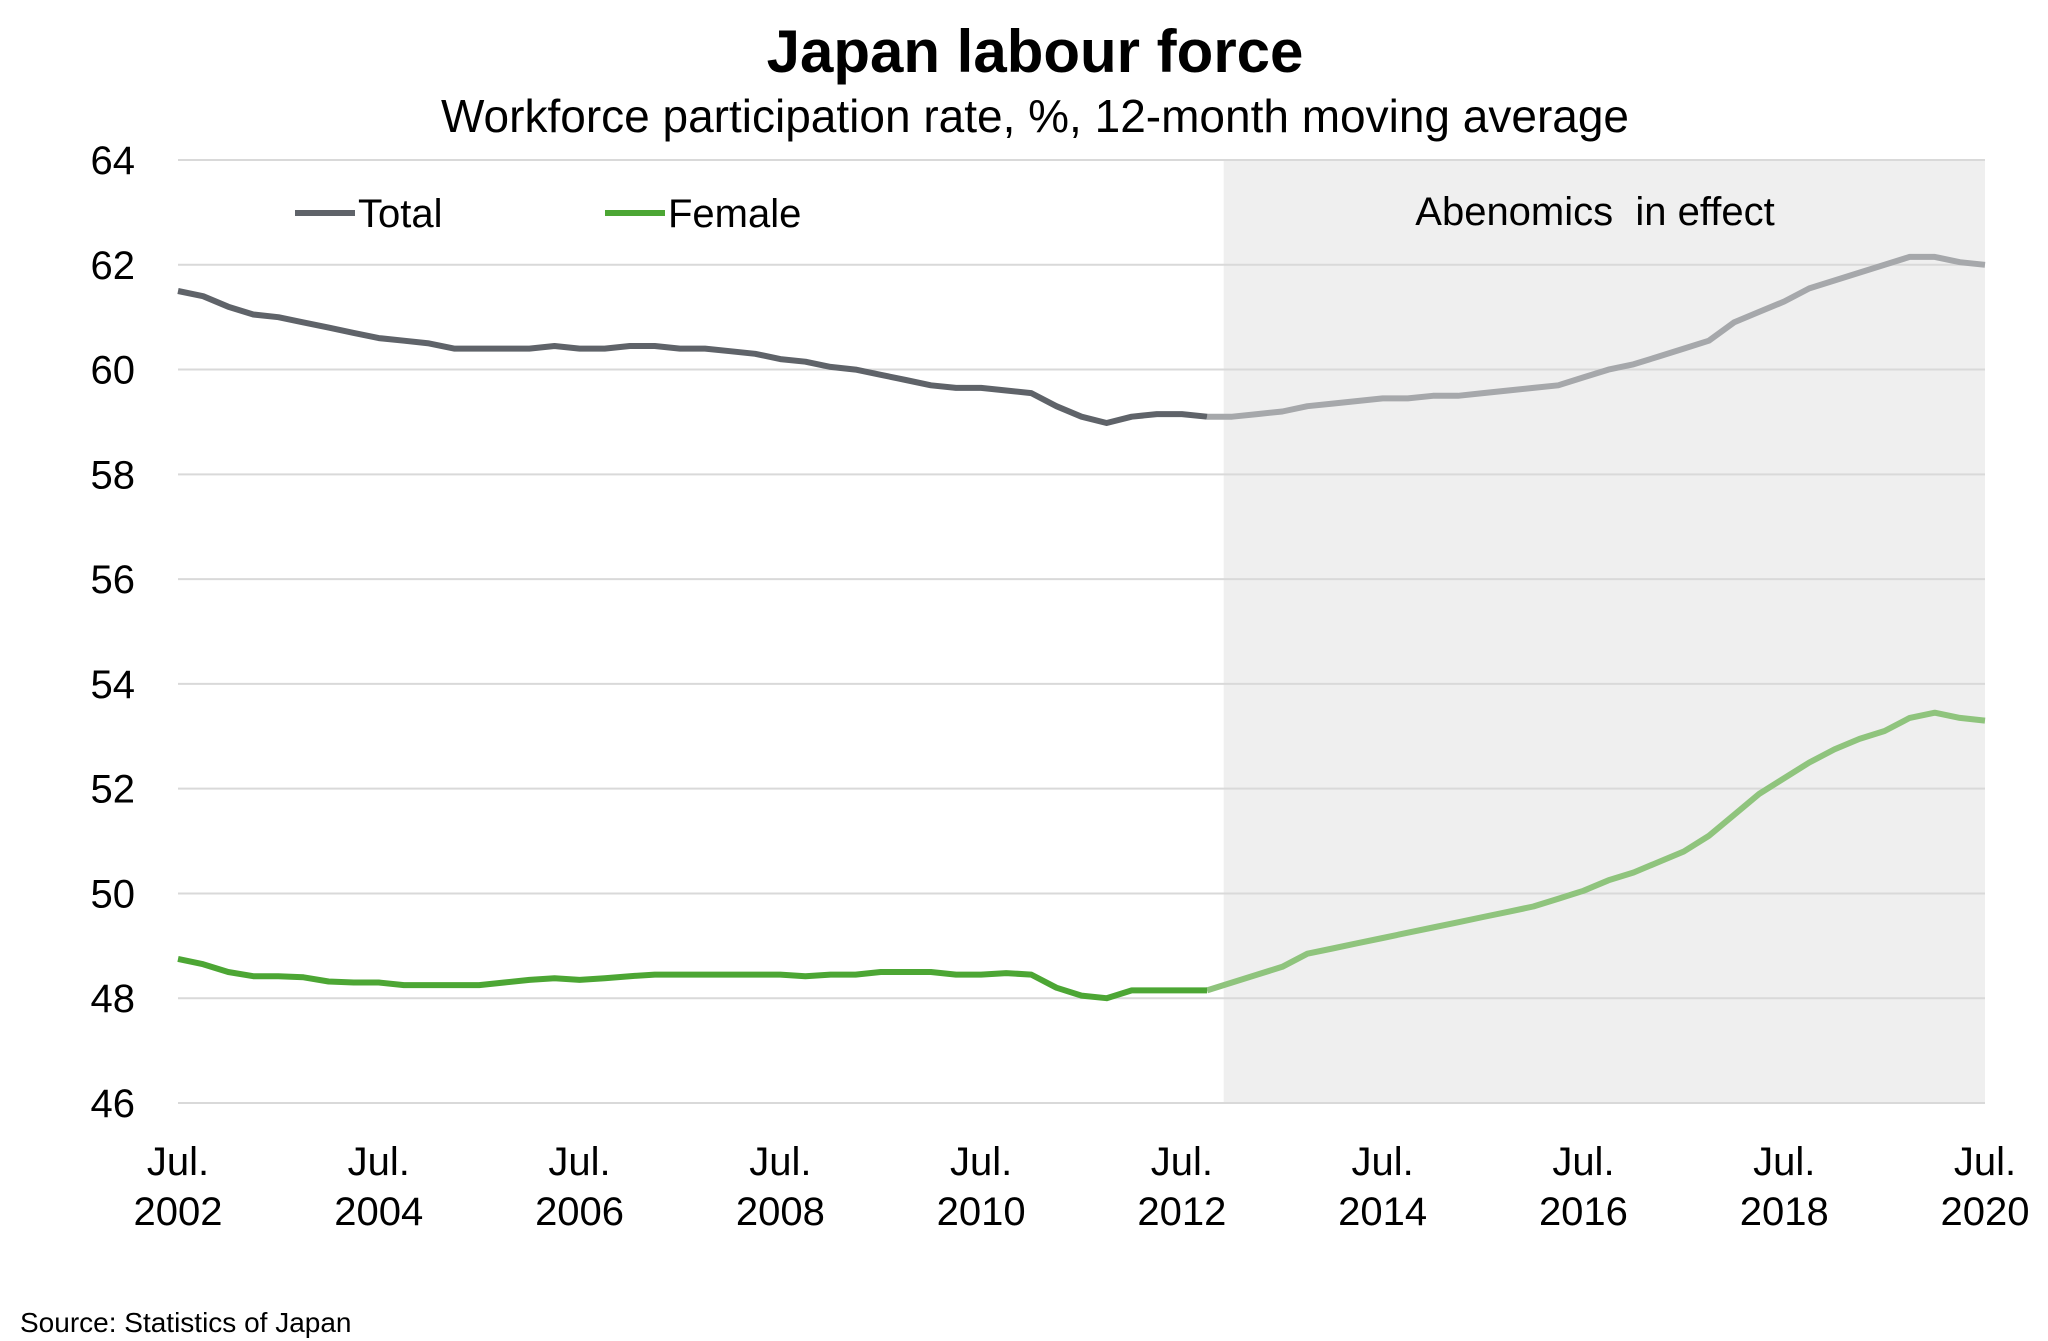  I want to click on y-tick-label: 64, so click(113, 161).